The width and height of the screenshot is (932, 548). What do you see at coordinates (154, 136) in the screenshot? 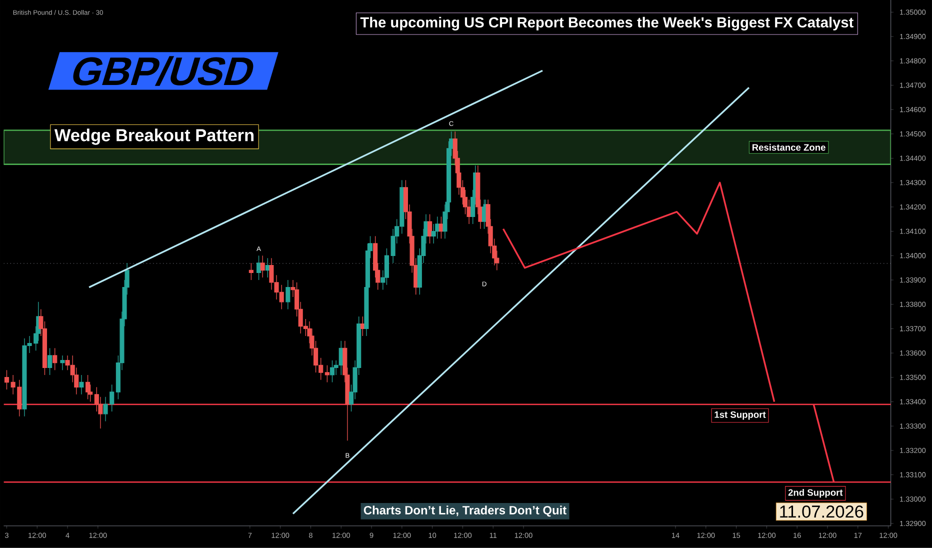
I see `text: Wedge Breakout Pattern` at bounding box center [154, 136].